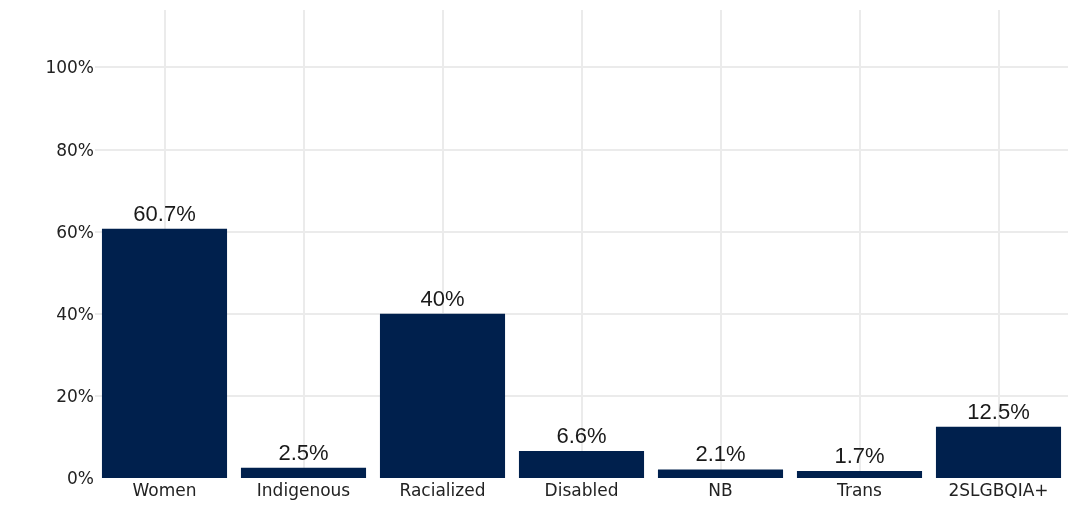 This screenshot has height=523, width=1078. I want to click on x-tick-label: Women, so click(164, 490).